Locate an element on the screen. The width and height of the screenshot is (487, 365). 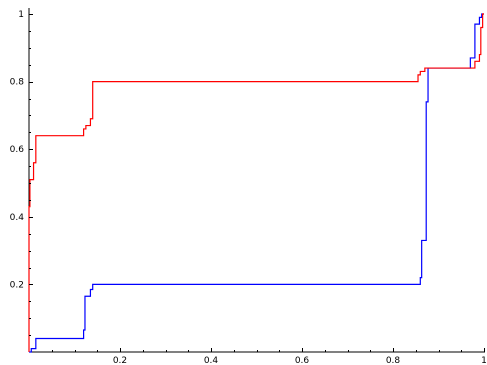
x-tick-label: 0.8 is located at coordinates (393, 360).